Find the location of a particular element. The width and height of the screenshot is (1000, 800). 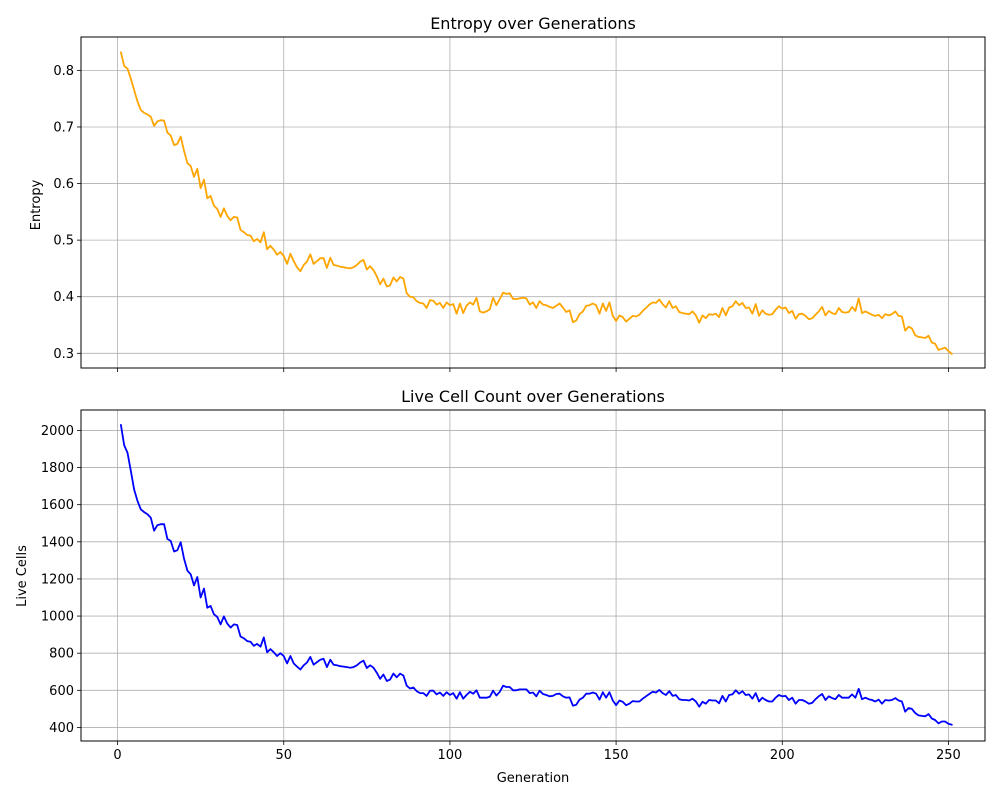

entropy-y-tick-label: 0.8 is located at coordinates (63, 71).